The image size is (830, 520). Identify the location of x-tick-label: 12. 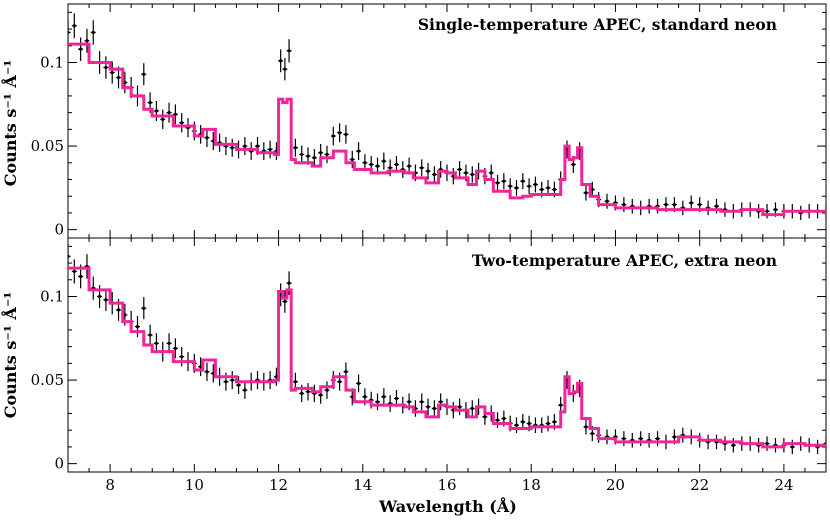
(278, 485).